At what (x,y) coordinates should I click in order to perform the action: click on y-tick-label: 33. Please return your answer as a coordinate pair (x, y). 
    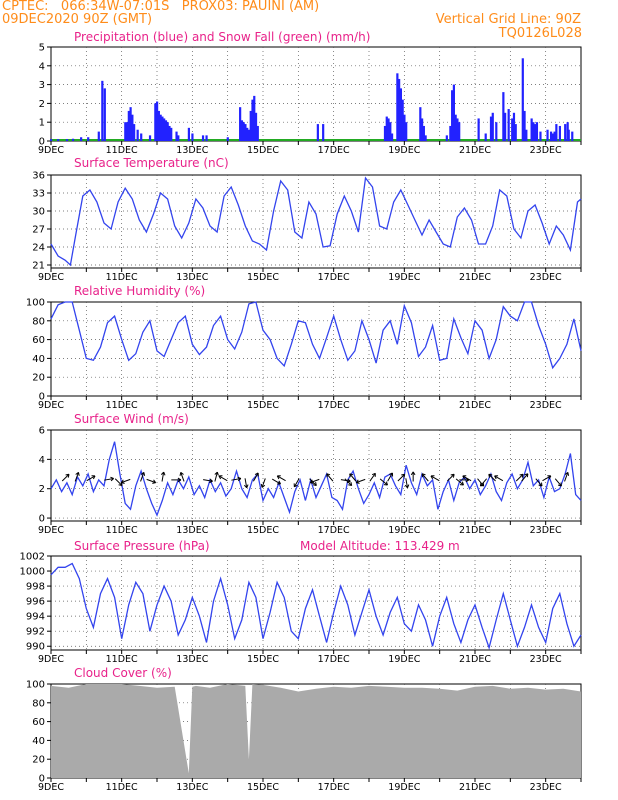
    Looking at the image, I should click on (38, 194).